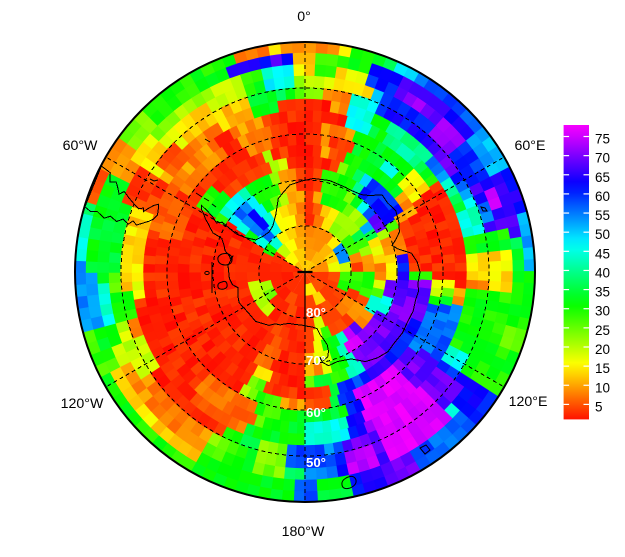  I want to click on svg-text: 70°, so click(316, 360).